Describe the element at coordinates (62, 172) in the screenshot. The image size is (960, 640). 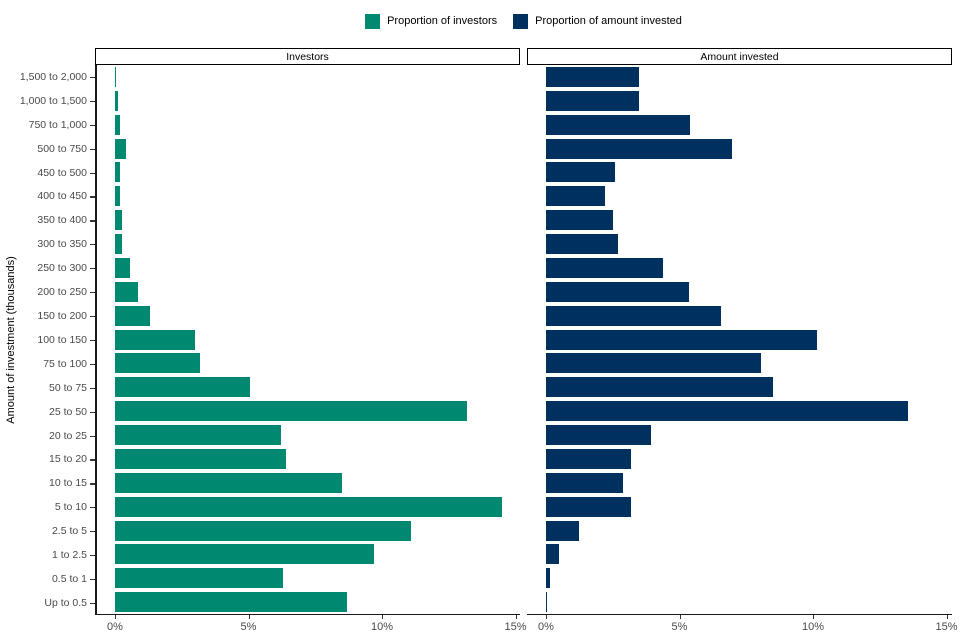
I see `y-tick-label: 450 to 500` at that location.